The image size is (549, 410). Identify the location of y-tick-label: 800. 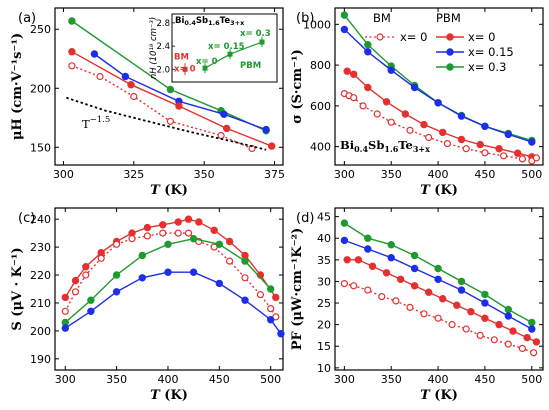
(320, 65).